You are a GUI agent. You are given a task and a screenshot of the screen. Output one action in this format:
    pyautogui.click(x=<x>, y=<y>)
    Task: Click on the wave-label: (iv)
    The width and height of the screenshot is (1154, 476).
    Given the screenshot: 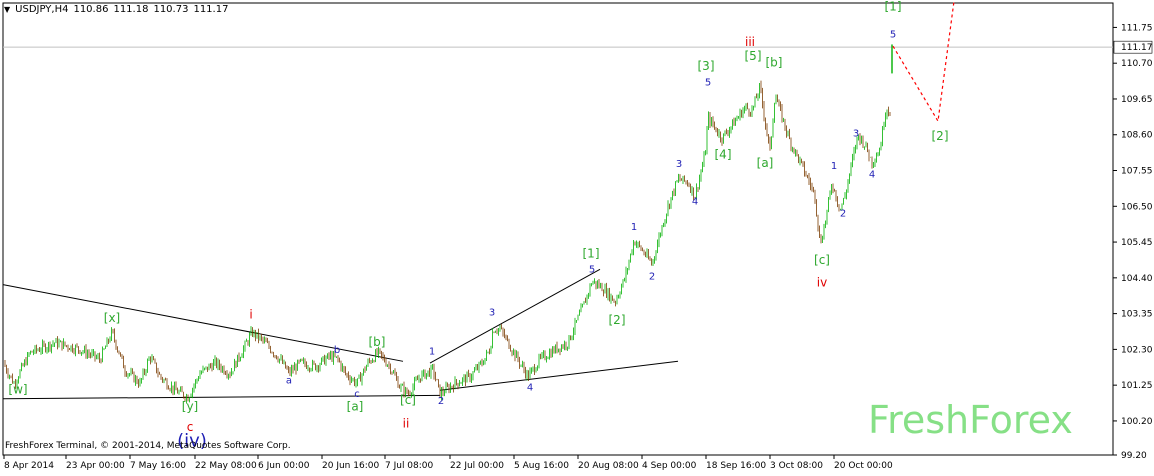 What is the action you would take?
    pyautogui.click(x=192, y=440)
    